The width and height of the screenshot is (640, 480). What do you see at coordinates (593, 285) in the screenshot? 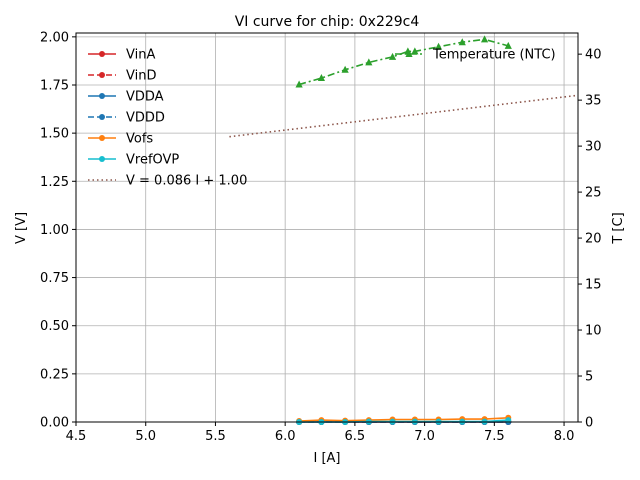
I see `y2-tick-label: 15` at bounding box center [593, 285].